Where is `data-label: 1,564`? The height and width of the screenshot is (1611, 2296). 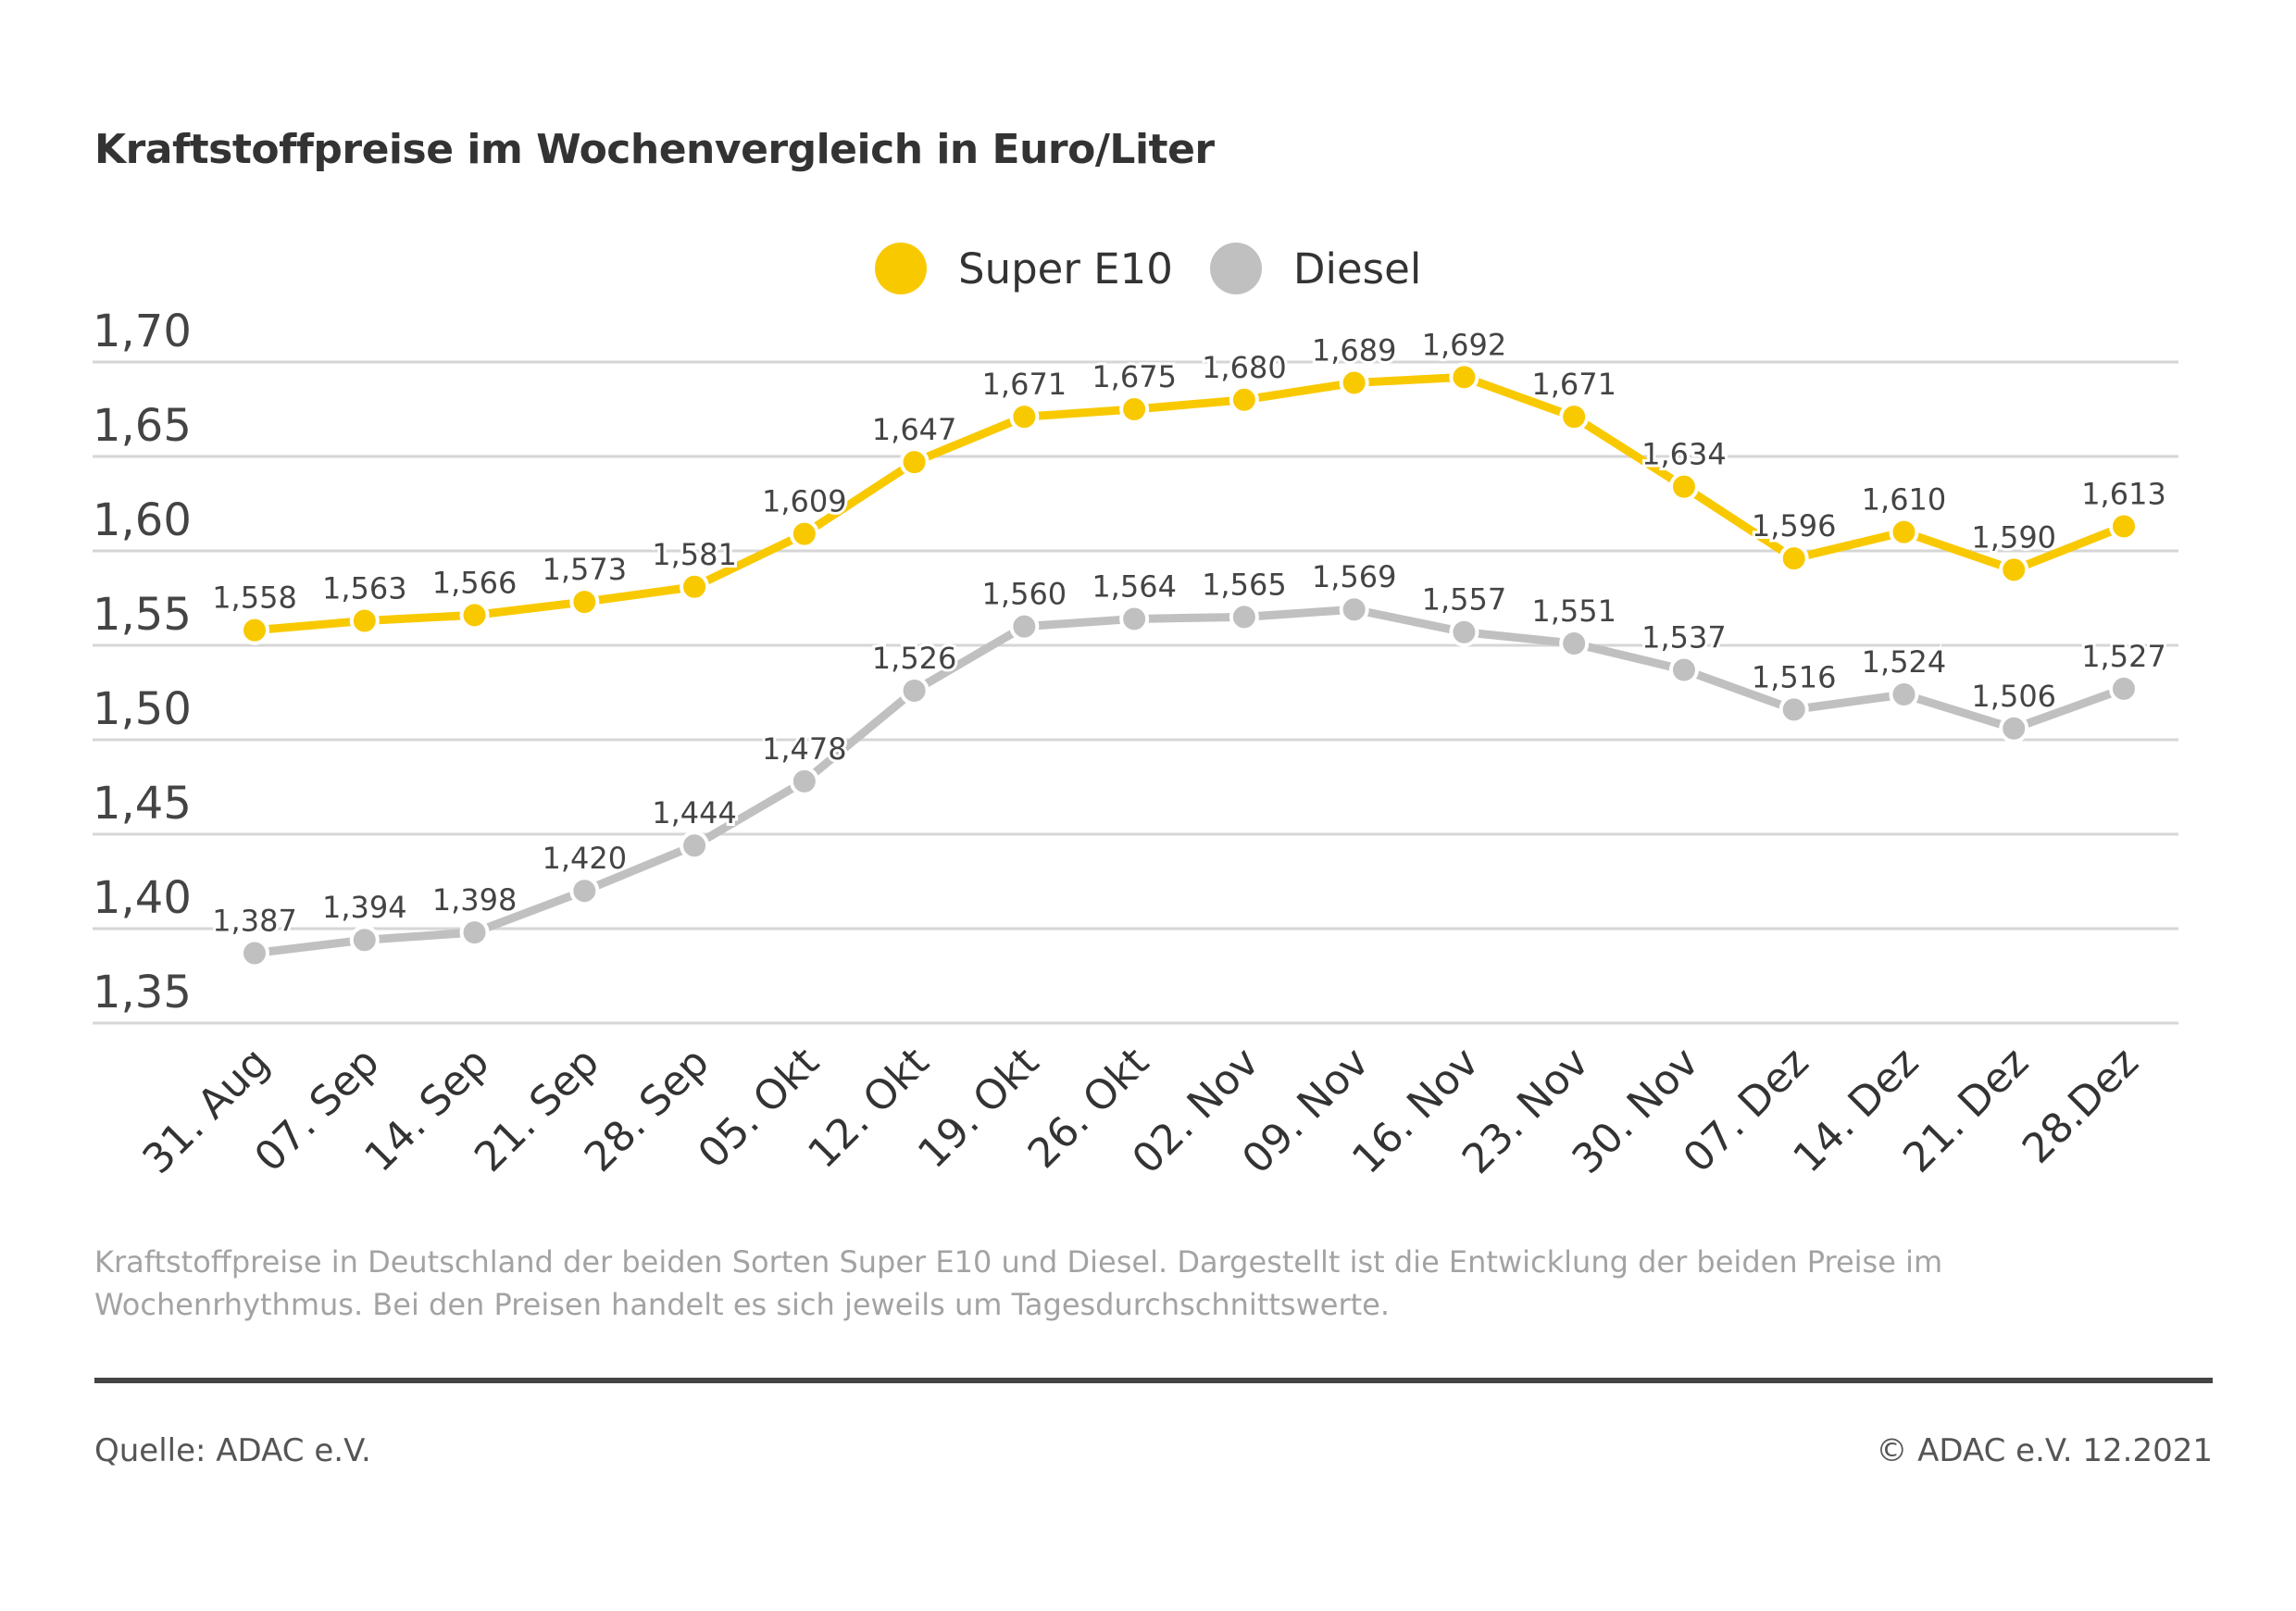
data-label: 1,564 is located at coordinates (1134, 586).